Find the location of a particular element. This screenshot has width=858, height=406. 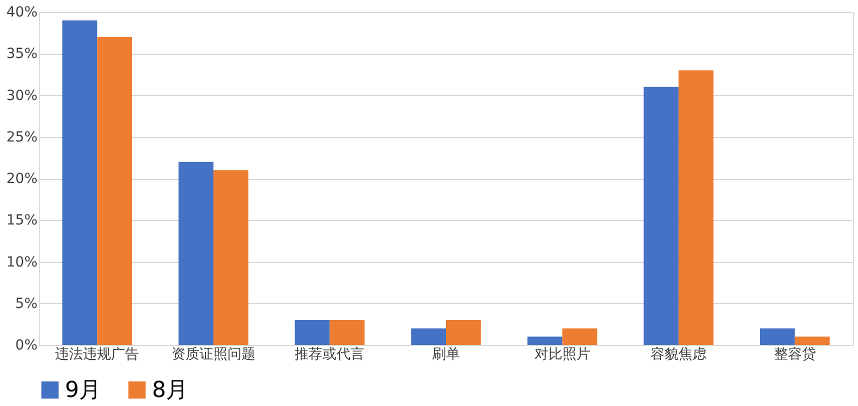

x-tick-label: 容貌焦虑 is located at coordinates (678, 354).